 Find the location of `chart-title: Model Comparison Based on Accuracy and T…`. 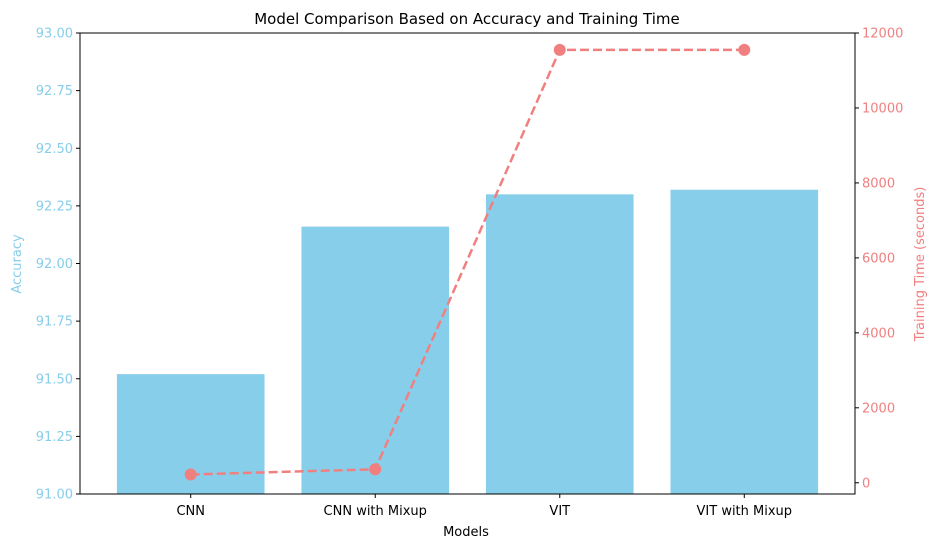

chart-title: Model Comparison Based on Accuracy and T… is located at coordinates (467, 19).